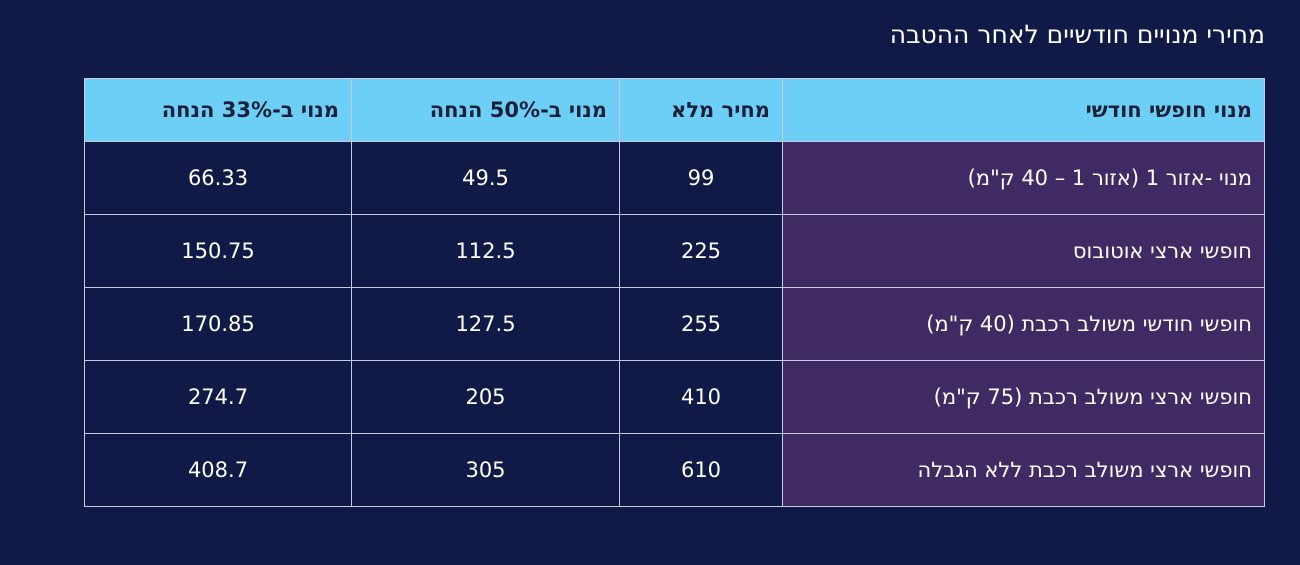 The height and width of the screenshot is (565, 1300). What do you see at coordinates (485, 397) in the screenshot?
I see `price-cell: 205` at bounding box center [485, 397].